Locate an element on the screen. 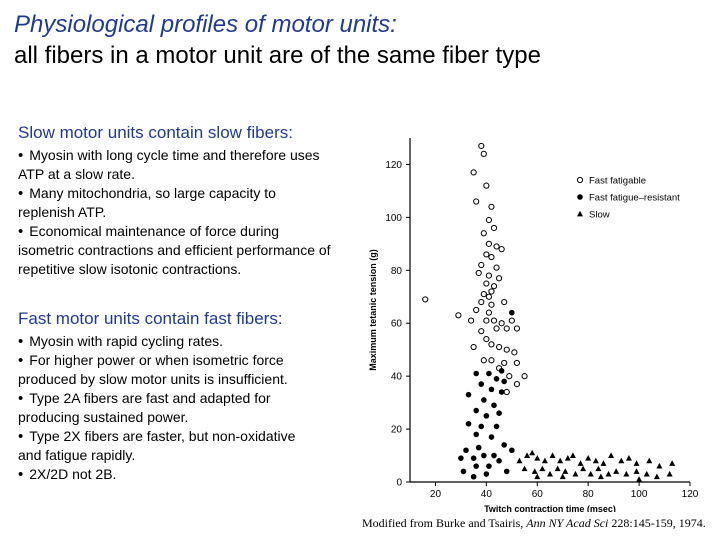 The image size is (720, 540). bullet-text: Myosin with rapid cycling rates. is located at coordinates (126, 341).